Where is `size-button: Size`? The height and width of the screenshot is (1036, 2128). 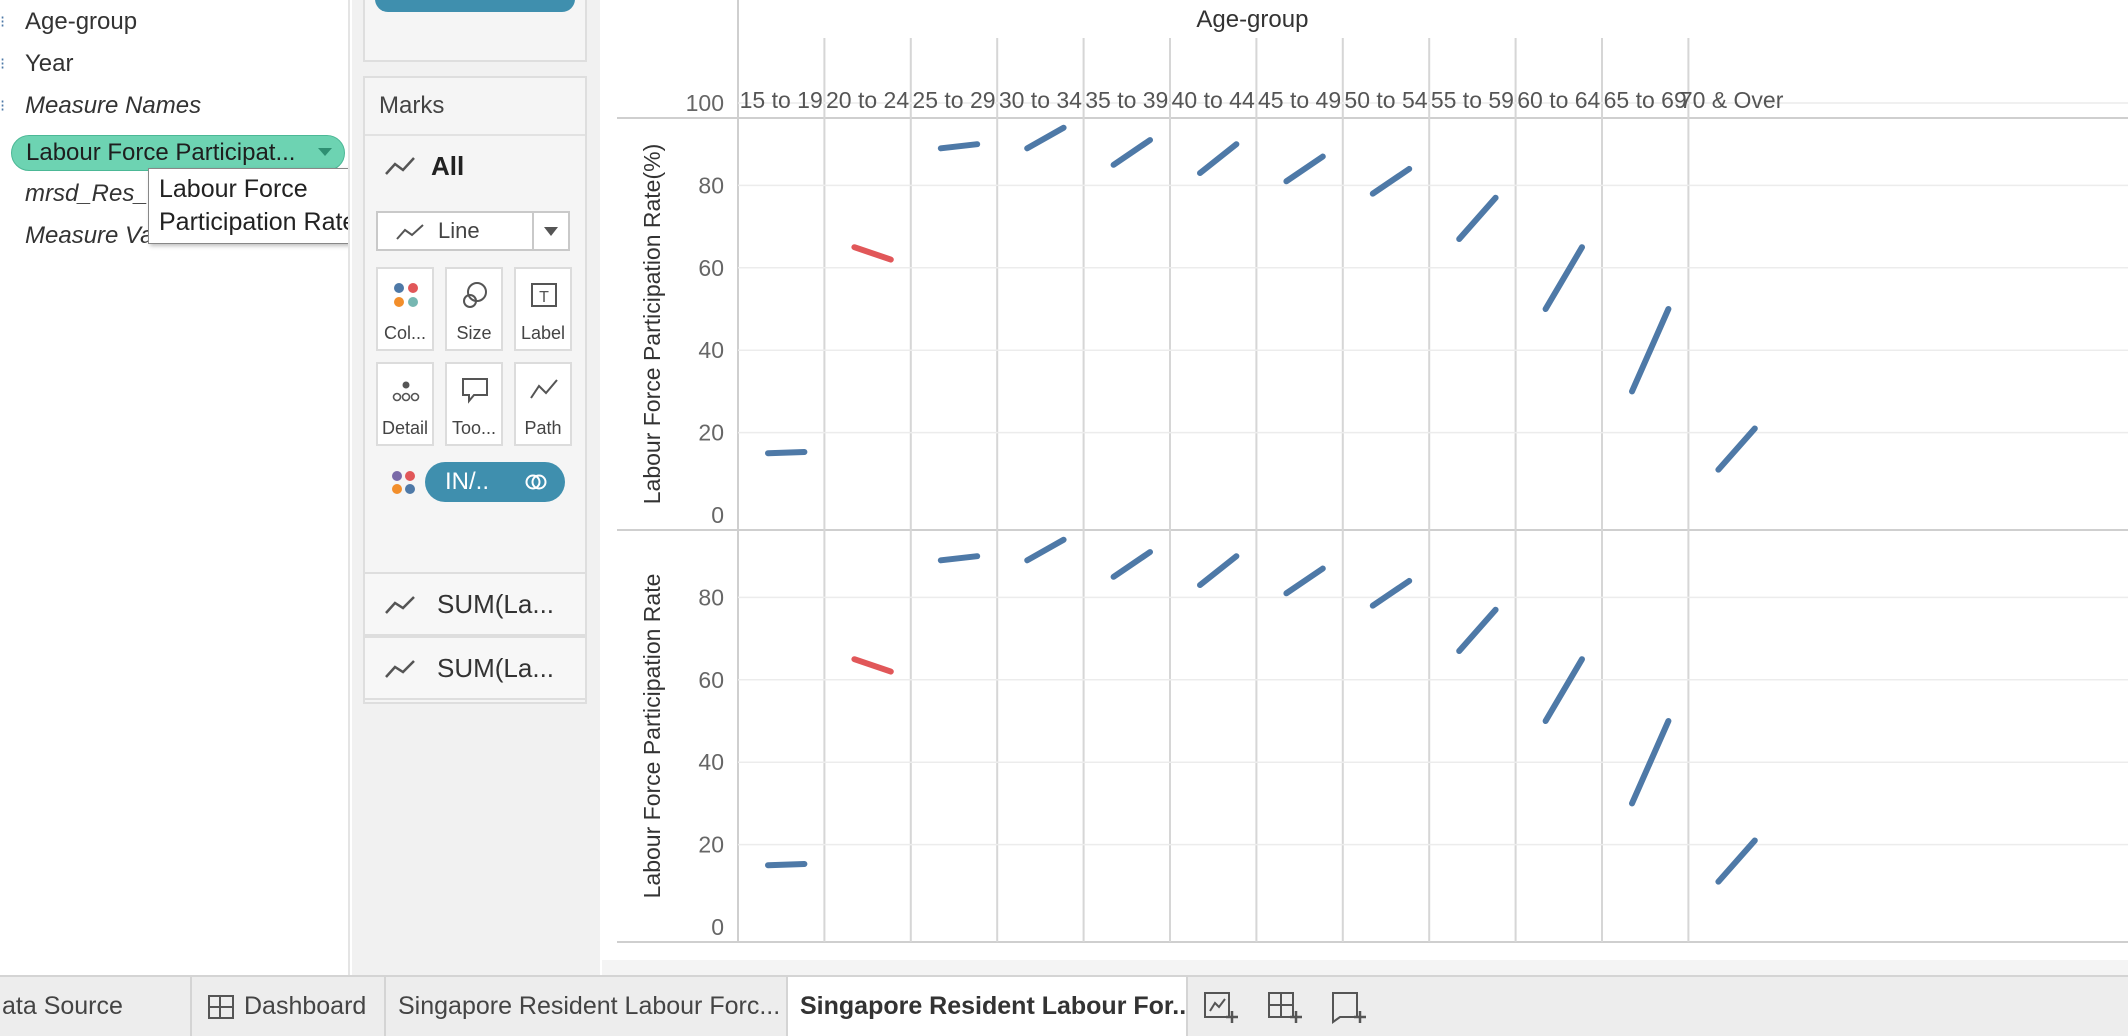 size-button: Size is located at coordinates (474, 309).